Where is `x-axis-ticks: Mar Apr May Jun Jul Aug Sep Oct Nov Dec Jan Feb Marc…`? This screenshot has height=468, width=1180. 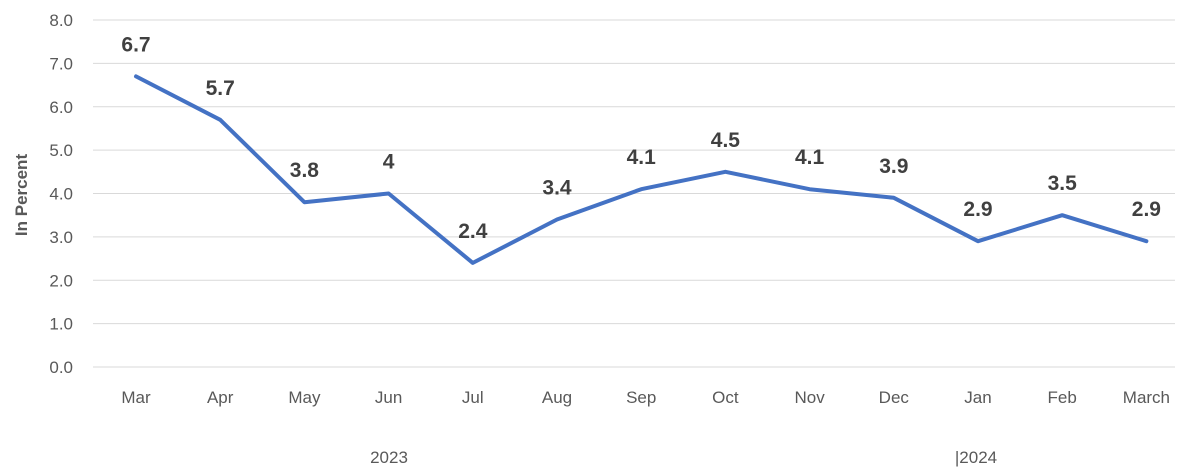
x-axis-ticks: Mar Apr May Jun Jul Aug Sep Oct Nov Dec Jan Feb Marc… is located at coordinates (645, 397).